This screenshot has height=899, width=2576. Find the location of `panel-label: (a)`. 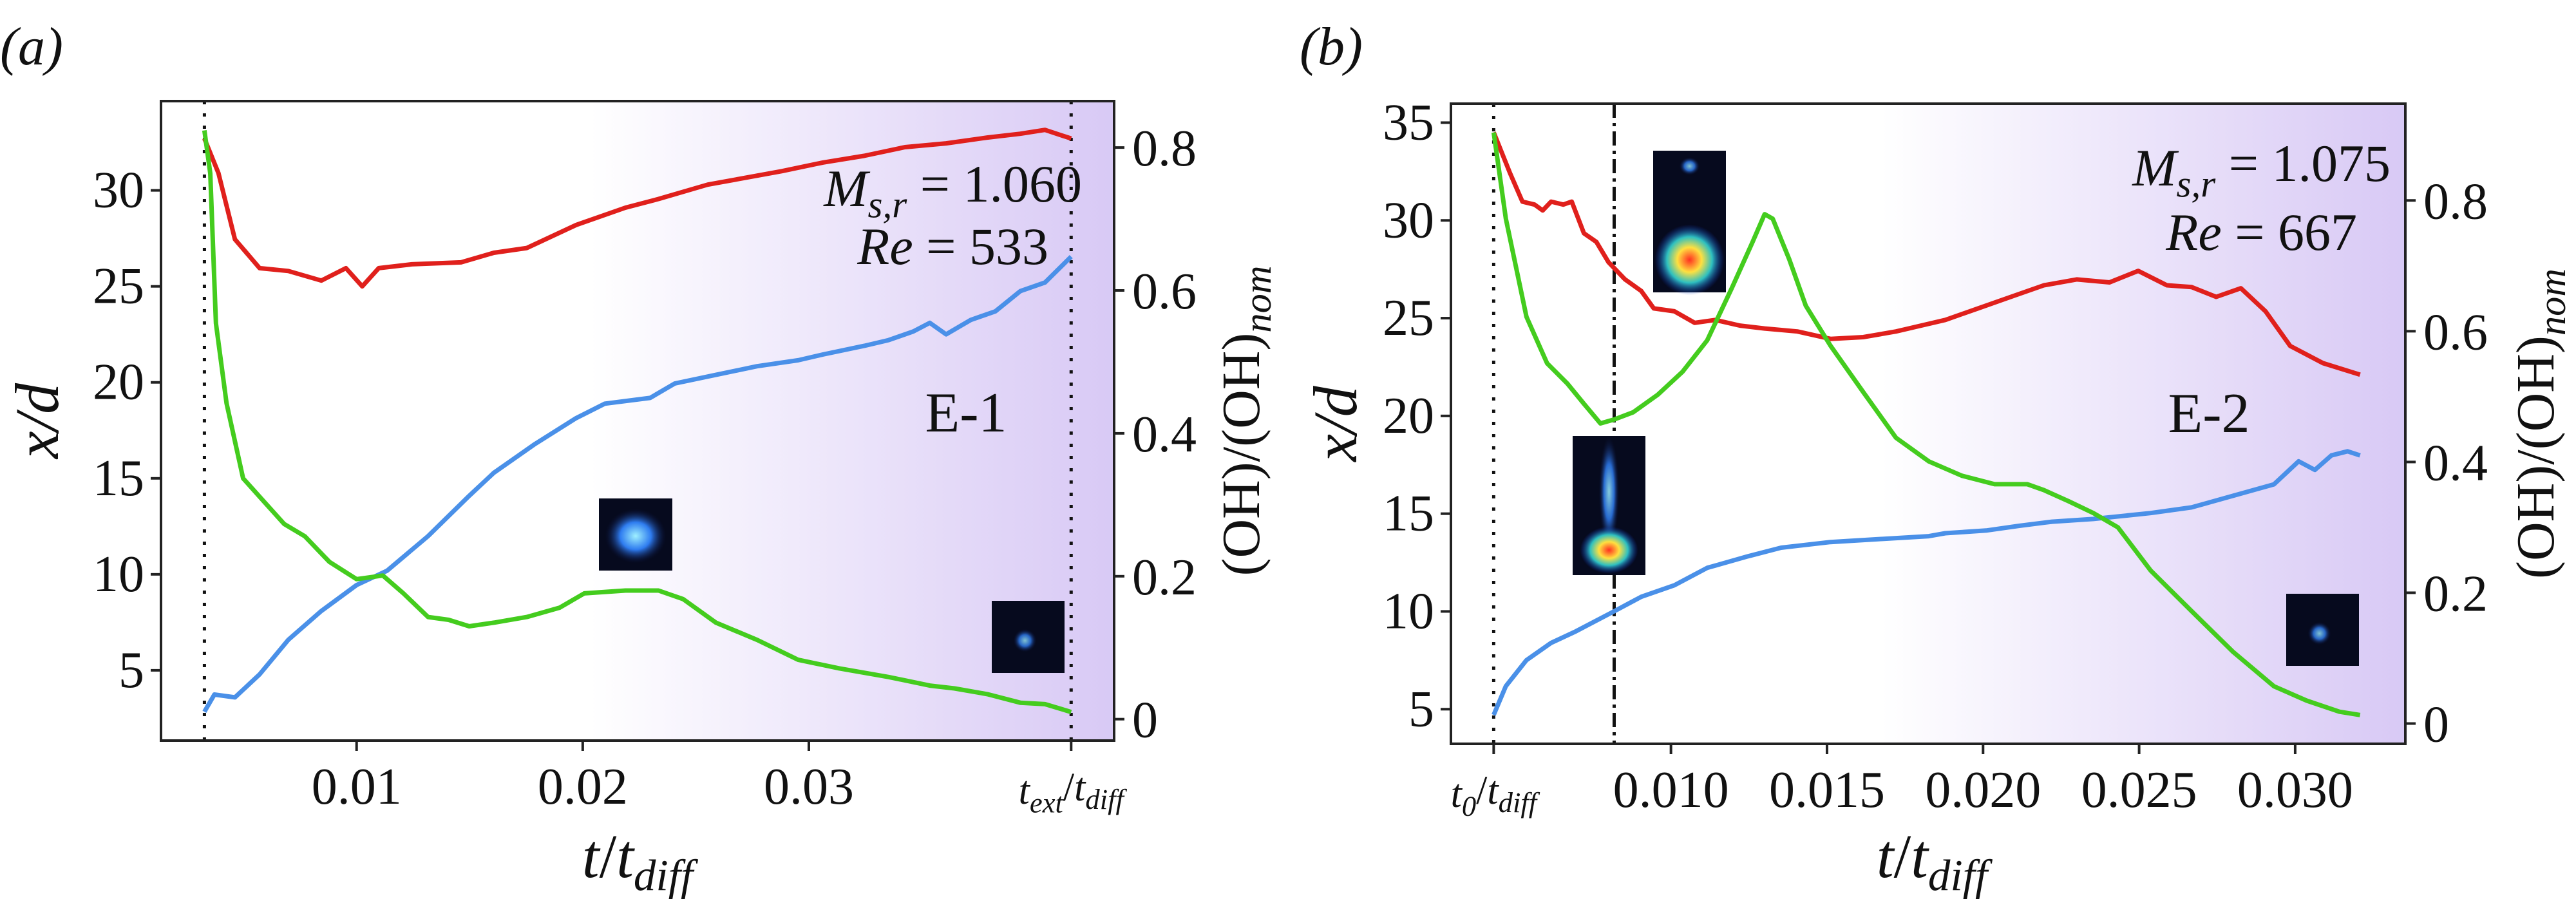

panel-label: (a) is located at coordinates (32, 47).